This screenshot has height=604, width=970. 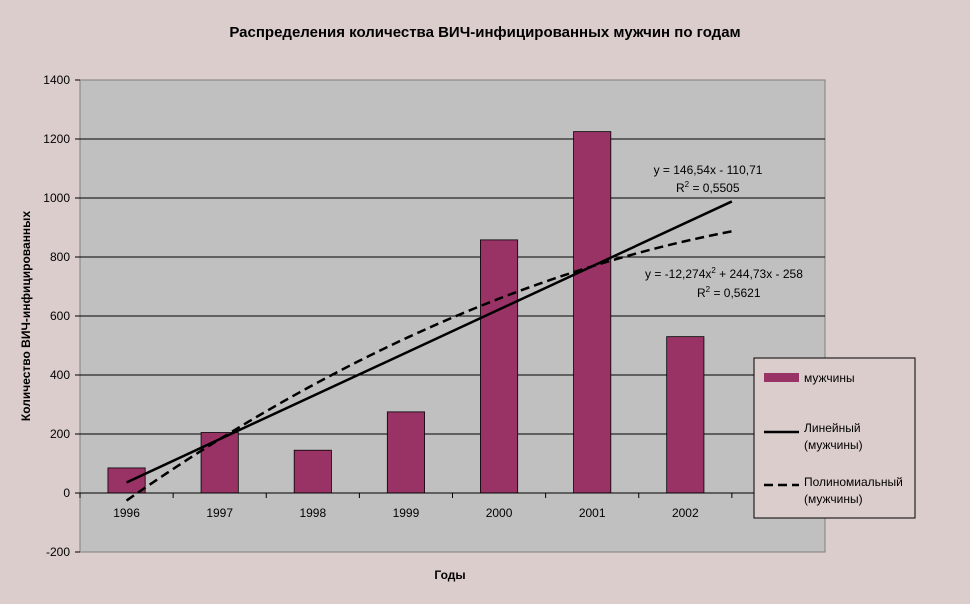 I want to click on y-tick-label: 800, so click(x=60, y=257).